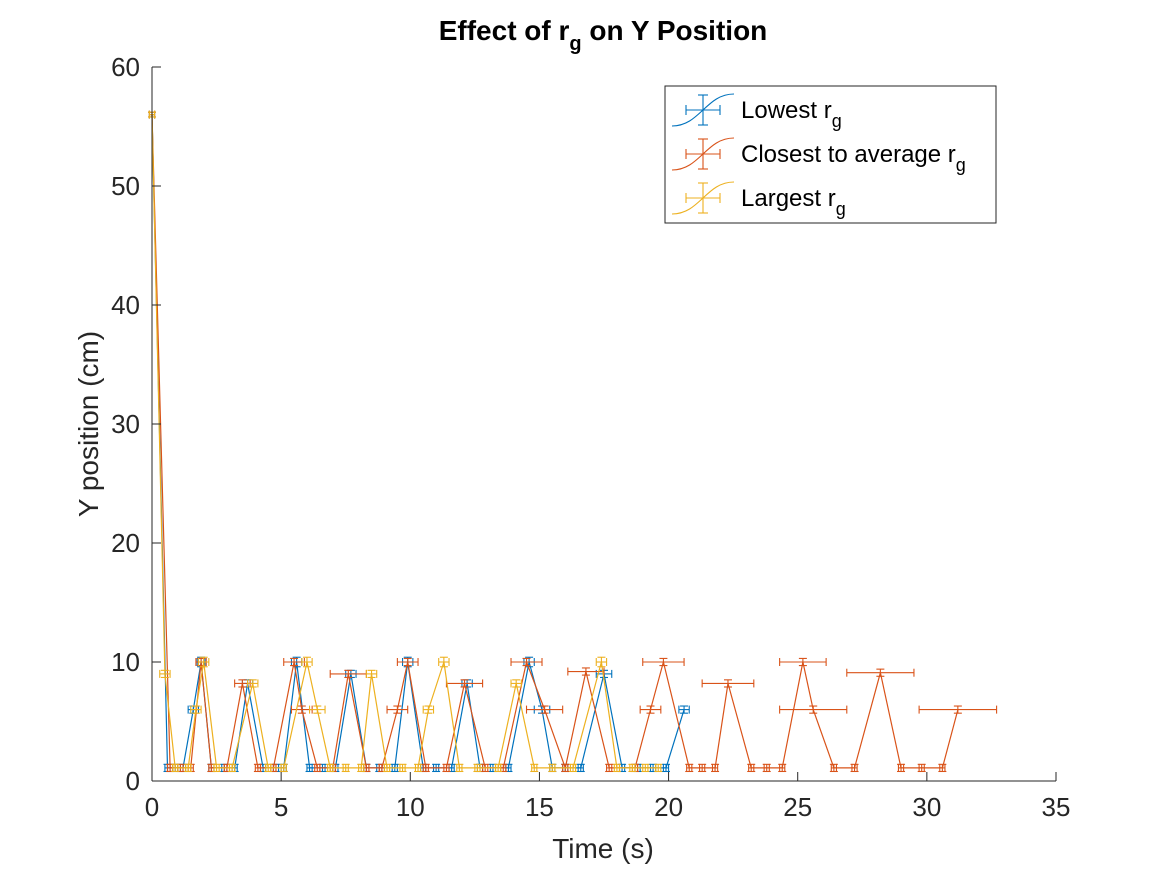 The image size is (1167, 875). I want to click on x-tick-label: 25, so click(797, 807).